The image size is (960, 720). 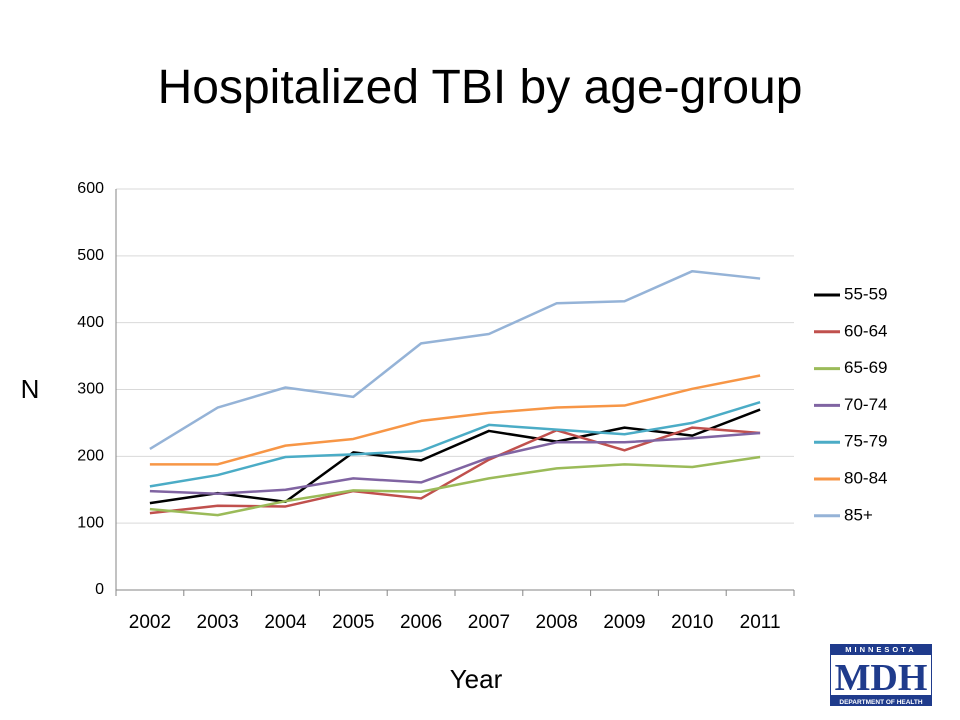 I want to click on y-tick-label: 400, so click(x=90, y=322).